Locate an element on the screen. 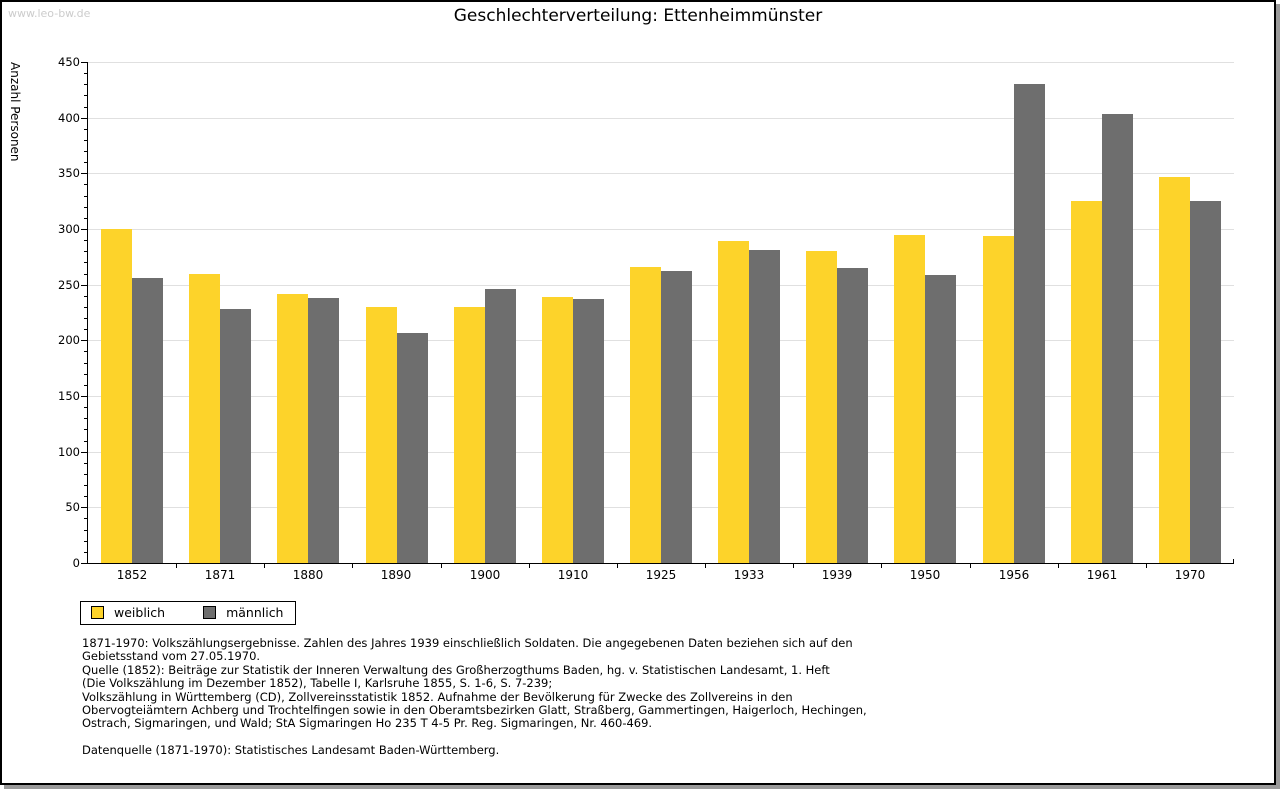  x-tick-label: 1939 is located at coordinates (837, 575).